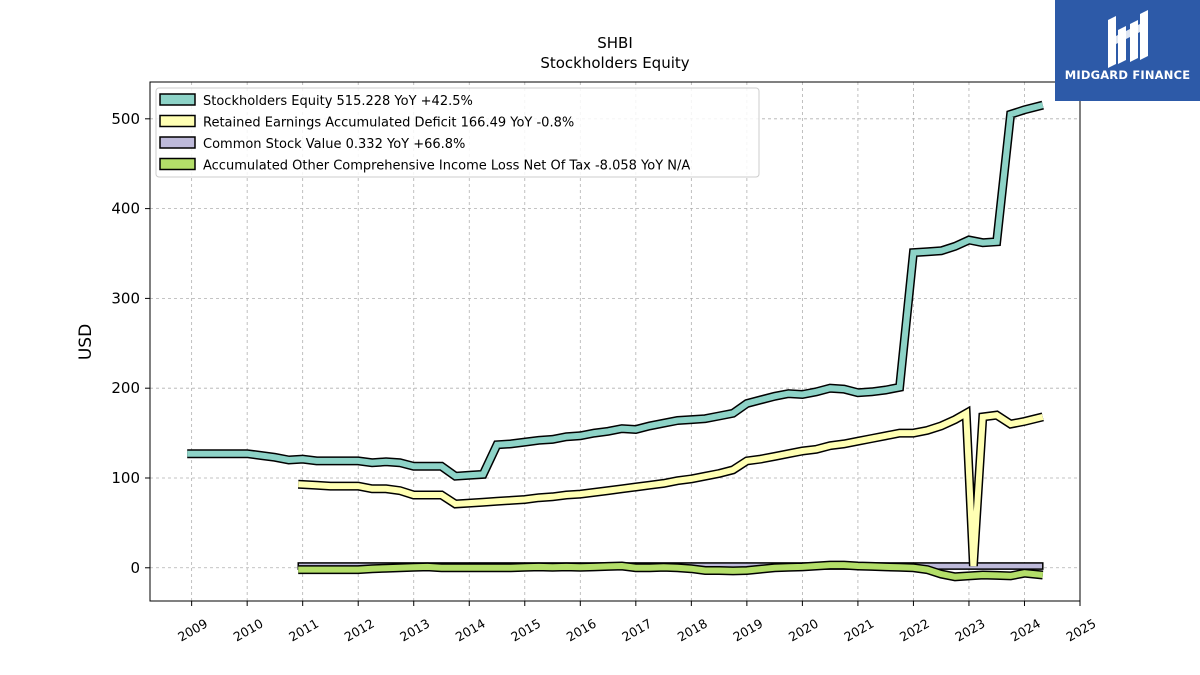 Image resolution: width=1200 pixels, height=675 pixels. I want to click on x-tick-label: 2019, so click(747, 630).